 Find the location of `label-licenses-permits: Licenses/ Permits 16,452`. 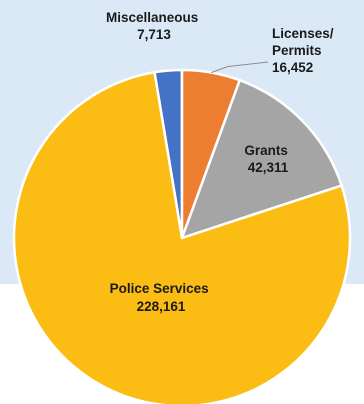

label-licenses-permits: Licenses/ Permits 16,452 is located at coordinates (304, 50).